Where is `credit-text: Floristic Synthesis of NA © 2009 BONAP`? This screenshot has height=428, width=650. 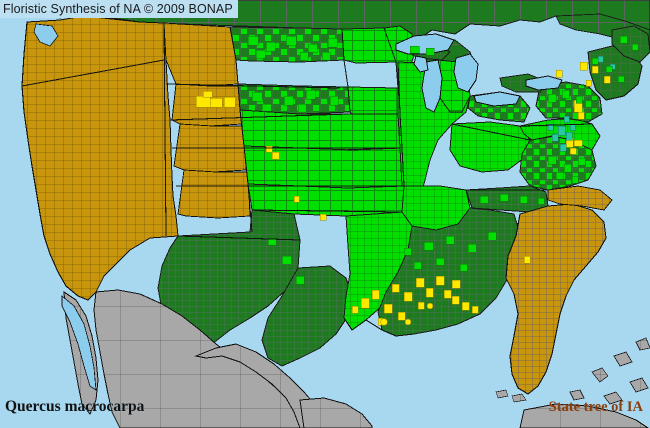 credit-text: Floristic Synthesis of NA © 2009 BONAP is located at coordinates (118, 9).